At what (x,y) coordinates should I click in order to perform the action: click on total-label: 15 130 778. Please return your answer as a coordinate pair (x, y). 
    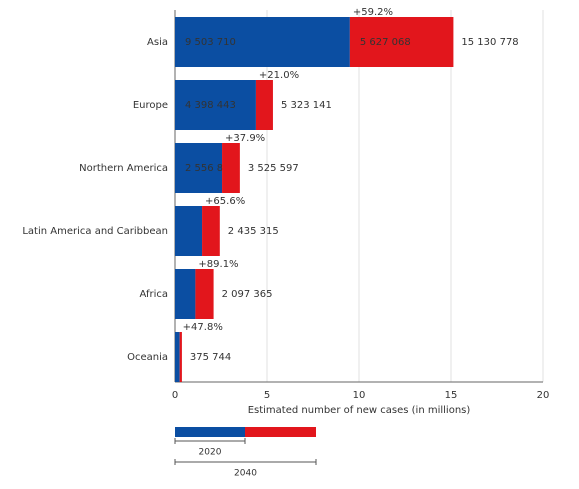
    Looking at the image, I should click on (489, 42).